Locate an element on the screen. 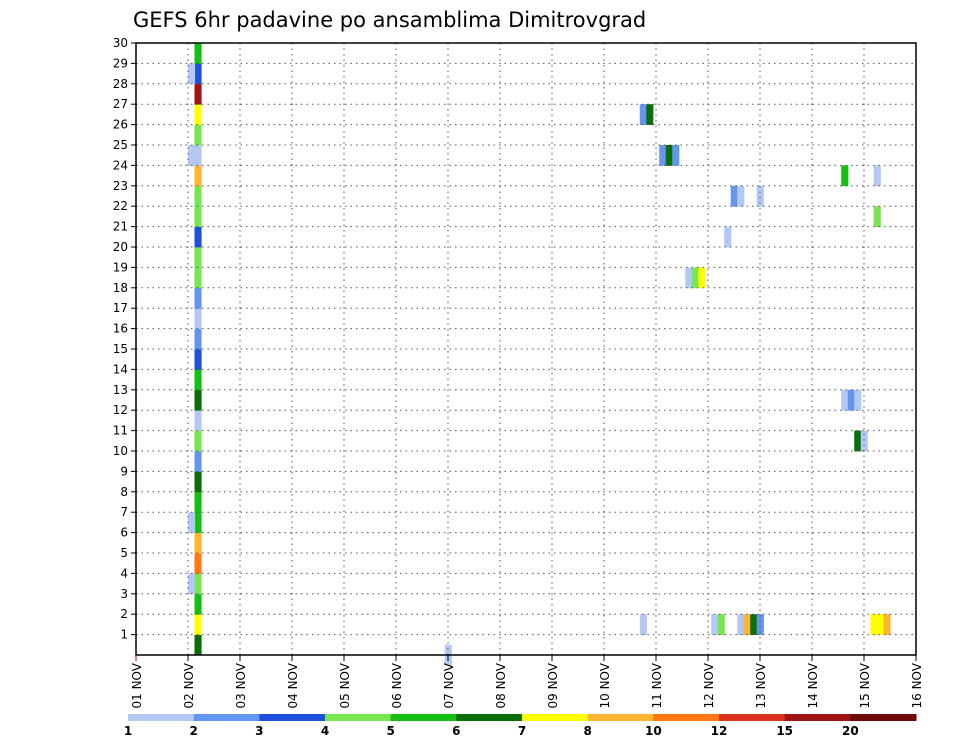  x-tick-label: 07 NOV is located at coordinates (449, 685).